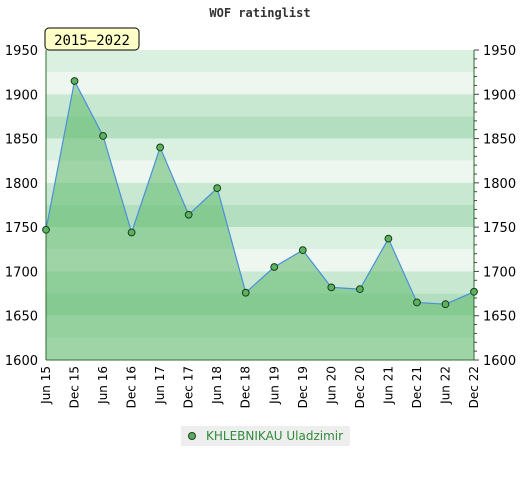 The image size is (520, 484). Describe the element at coordinates (303, 387) in the screenshot. I see `x-tick-label: Dec 19` at that location.